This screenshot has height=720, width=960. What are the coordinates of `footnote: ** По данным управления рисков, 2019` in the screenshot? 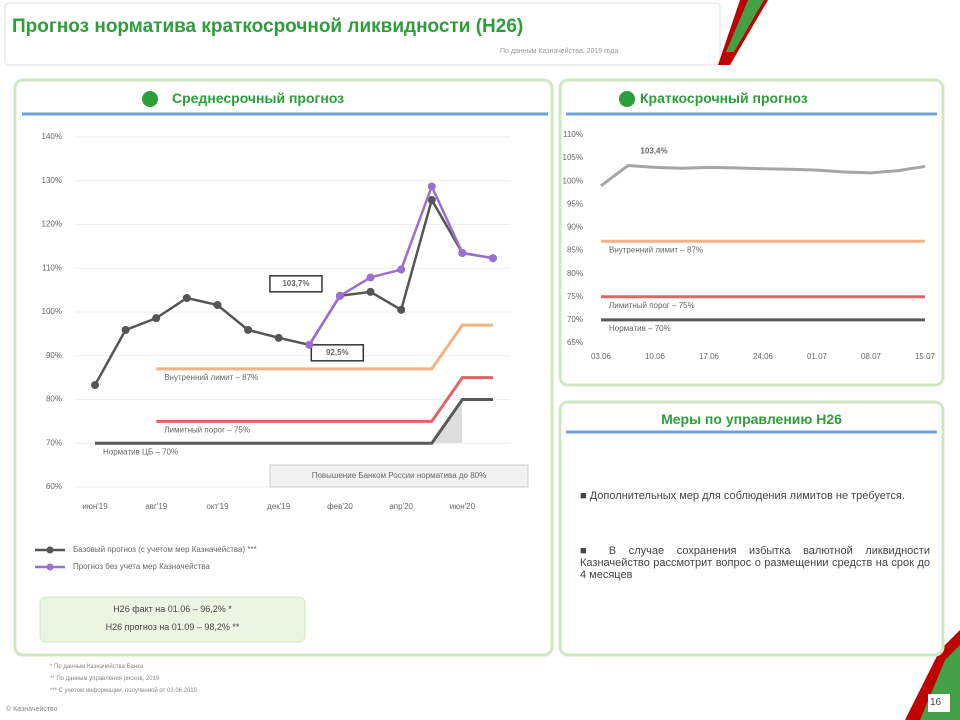 It's located at (105, 679).